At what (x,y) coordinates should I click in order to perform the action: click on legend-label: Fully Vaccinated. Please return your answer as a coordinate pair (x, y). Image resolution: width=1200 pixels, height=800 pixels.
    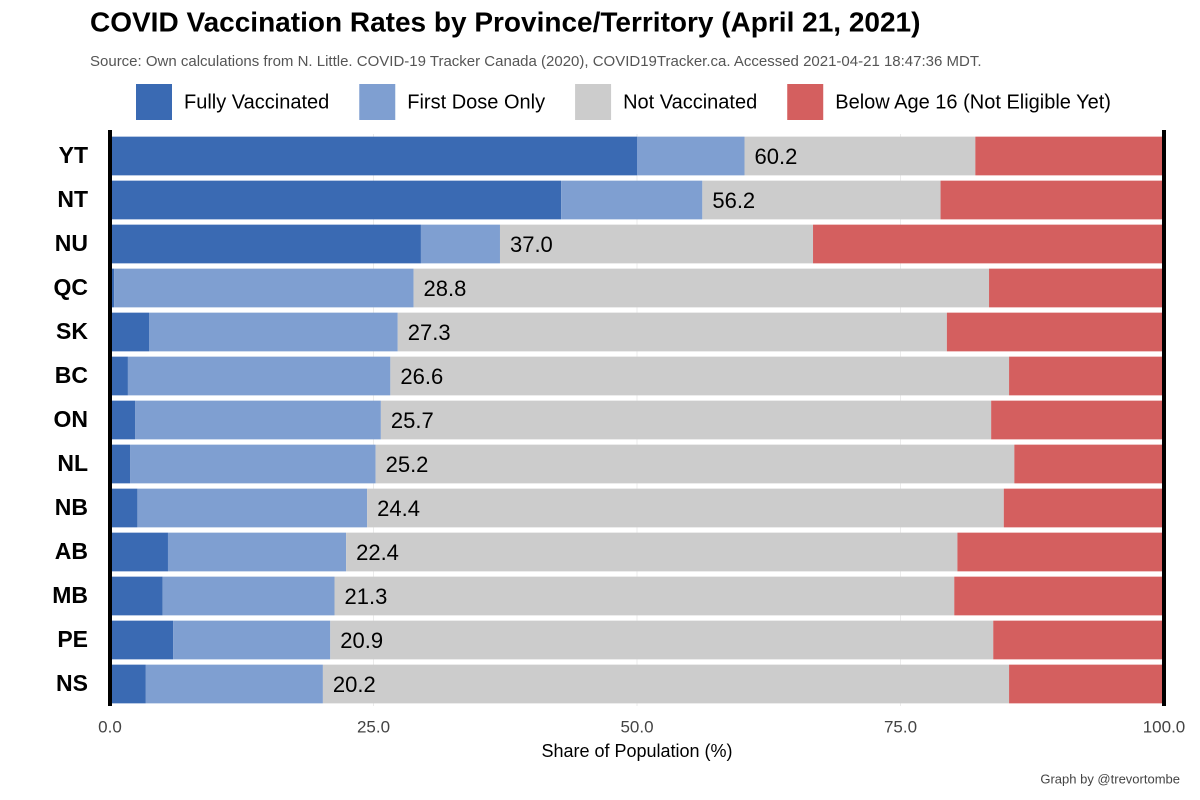
    Looking at the image, I should click on (256, 102).